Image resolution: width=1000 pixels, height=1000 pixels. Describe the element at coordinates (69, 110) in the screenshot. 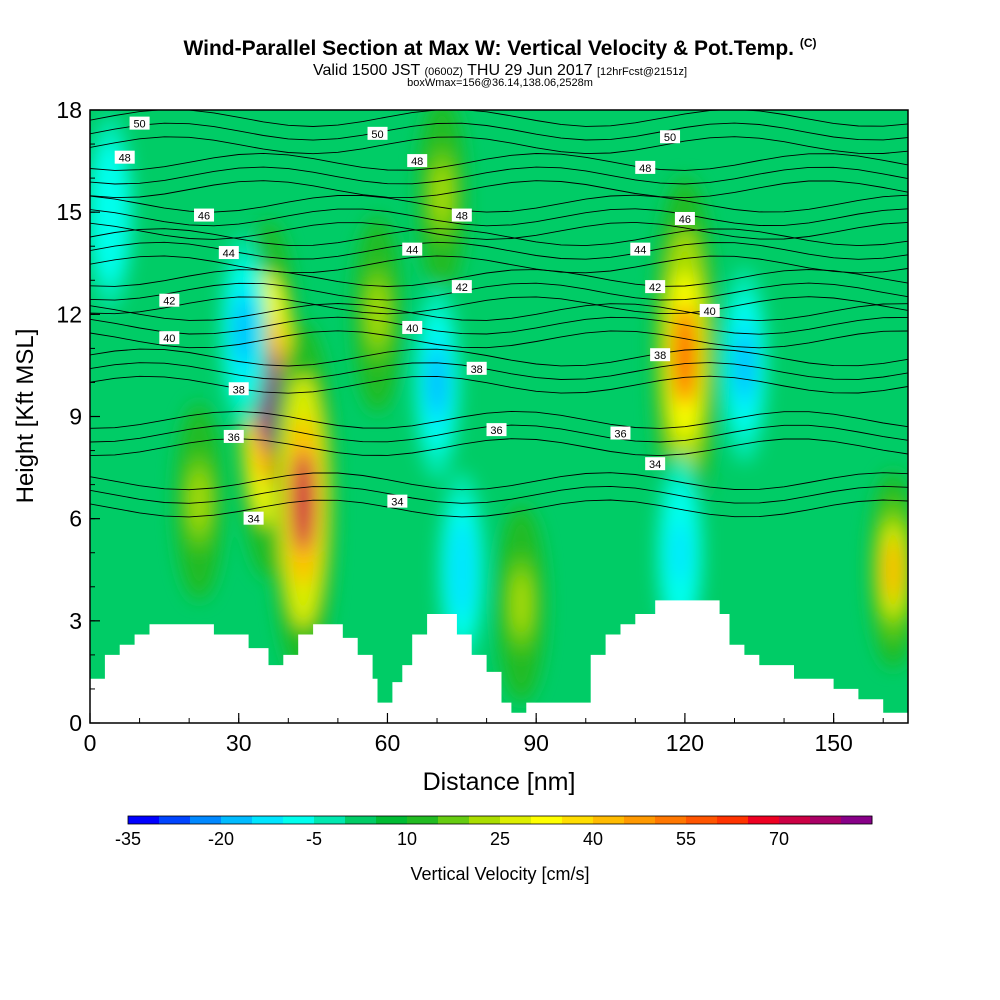

I see `y-tick-label: 18` at that location.